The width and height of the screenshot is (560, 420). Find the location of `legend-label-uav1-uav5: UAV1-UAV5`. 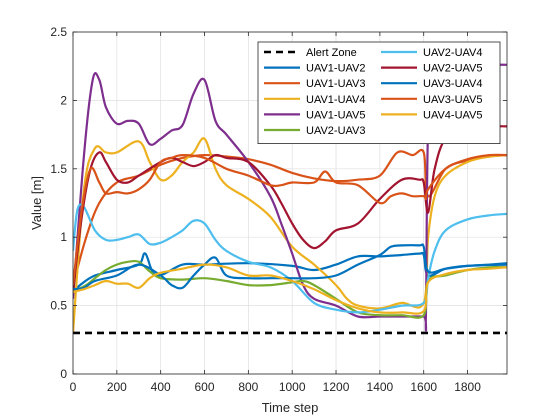

legend-label-uav1-uav5: UAV1-UAV5 is located at coordinates (336, 115).